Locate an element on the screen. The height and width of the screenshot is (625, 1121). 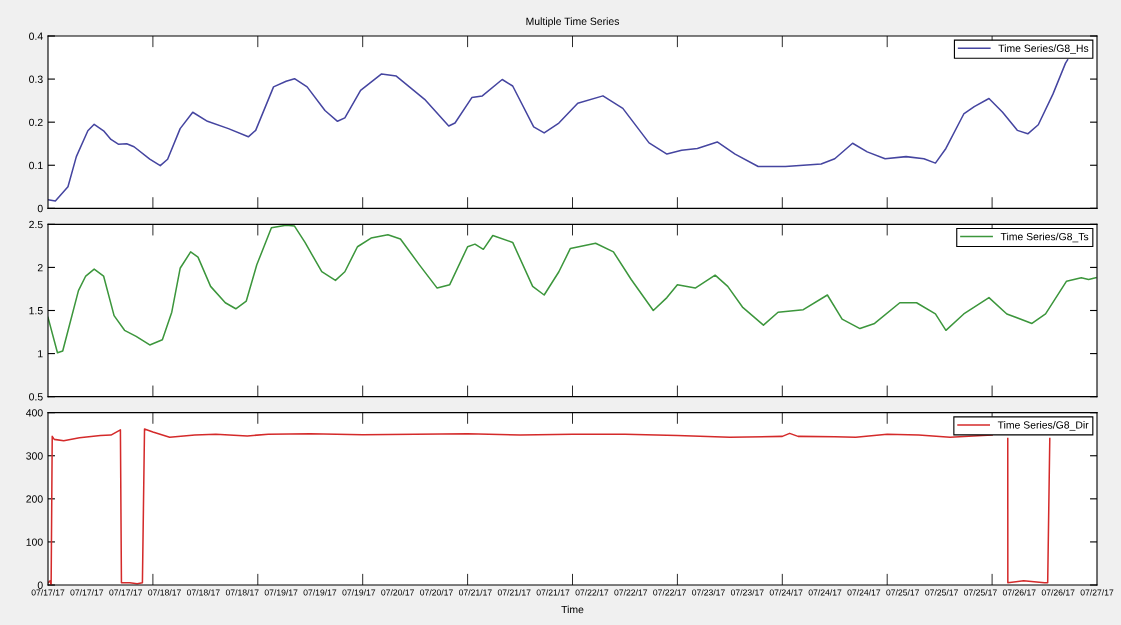
x-tick-label: 07/27/17 is located at coordinates (1097, 592).